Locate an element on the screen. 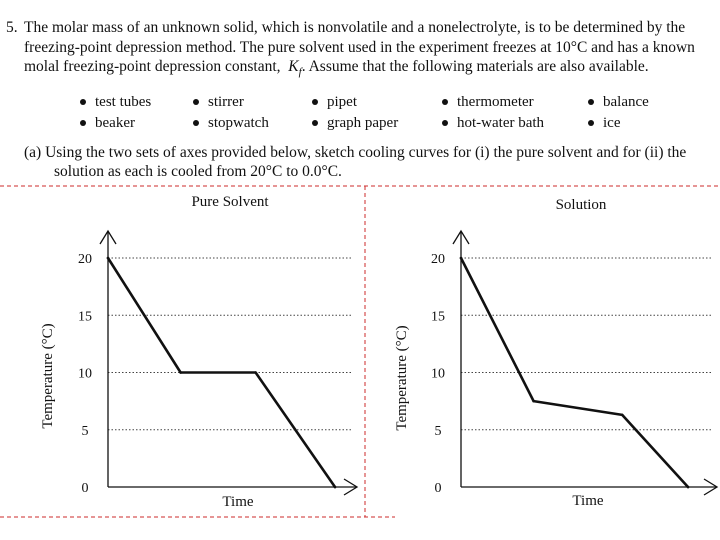 The image size is (720, 540). material-item: beaker is located at coordinates (107, 123).